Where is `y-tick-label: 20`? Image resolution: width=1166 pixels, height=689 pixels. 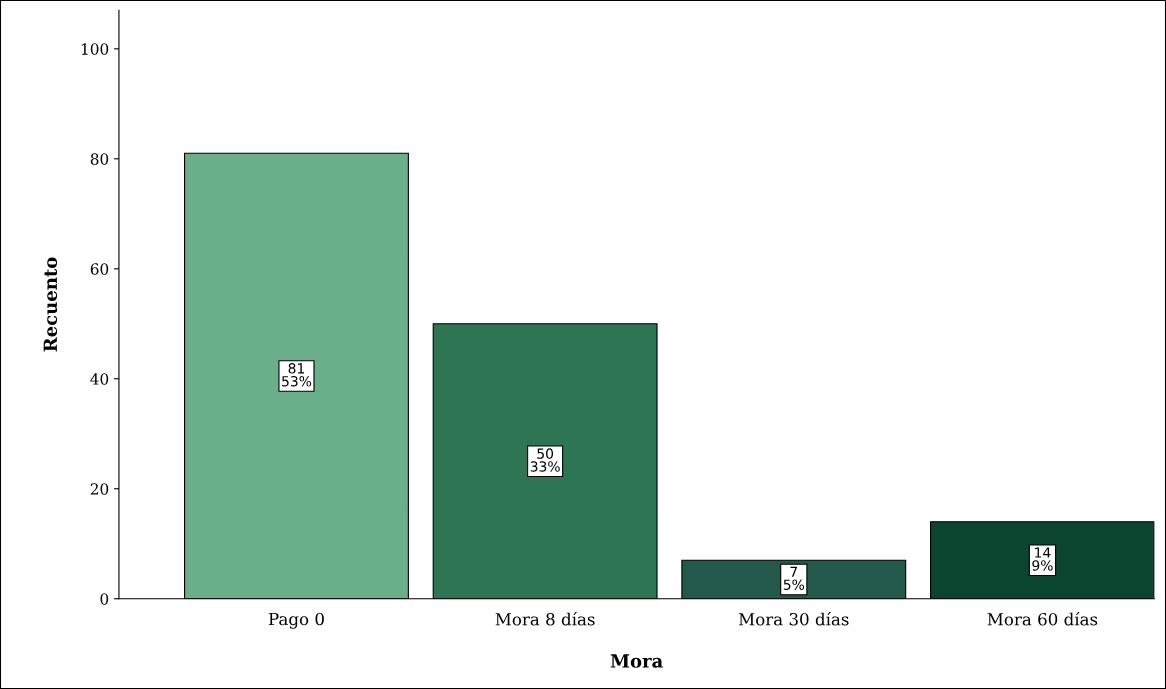 y-tick-label: 20 is located at coordinates (99, 489).